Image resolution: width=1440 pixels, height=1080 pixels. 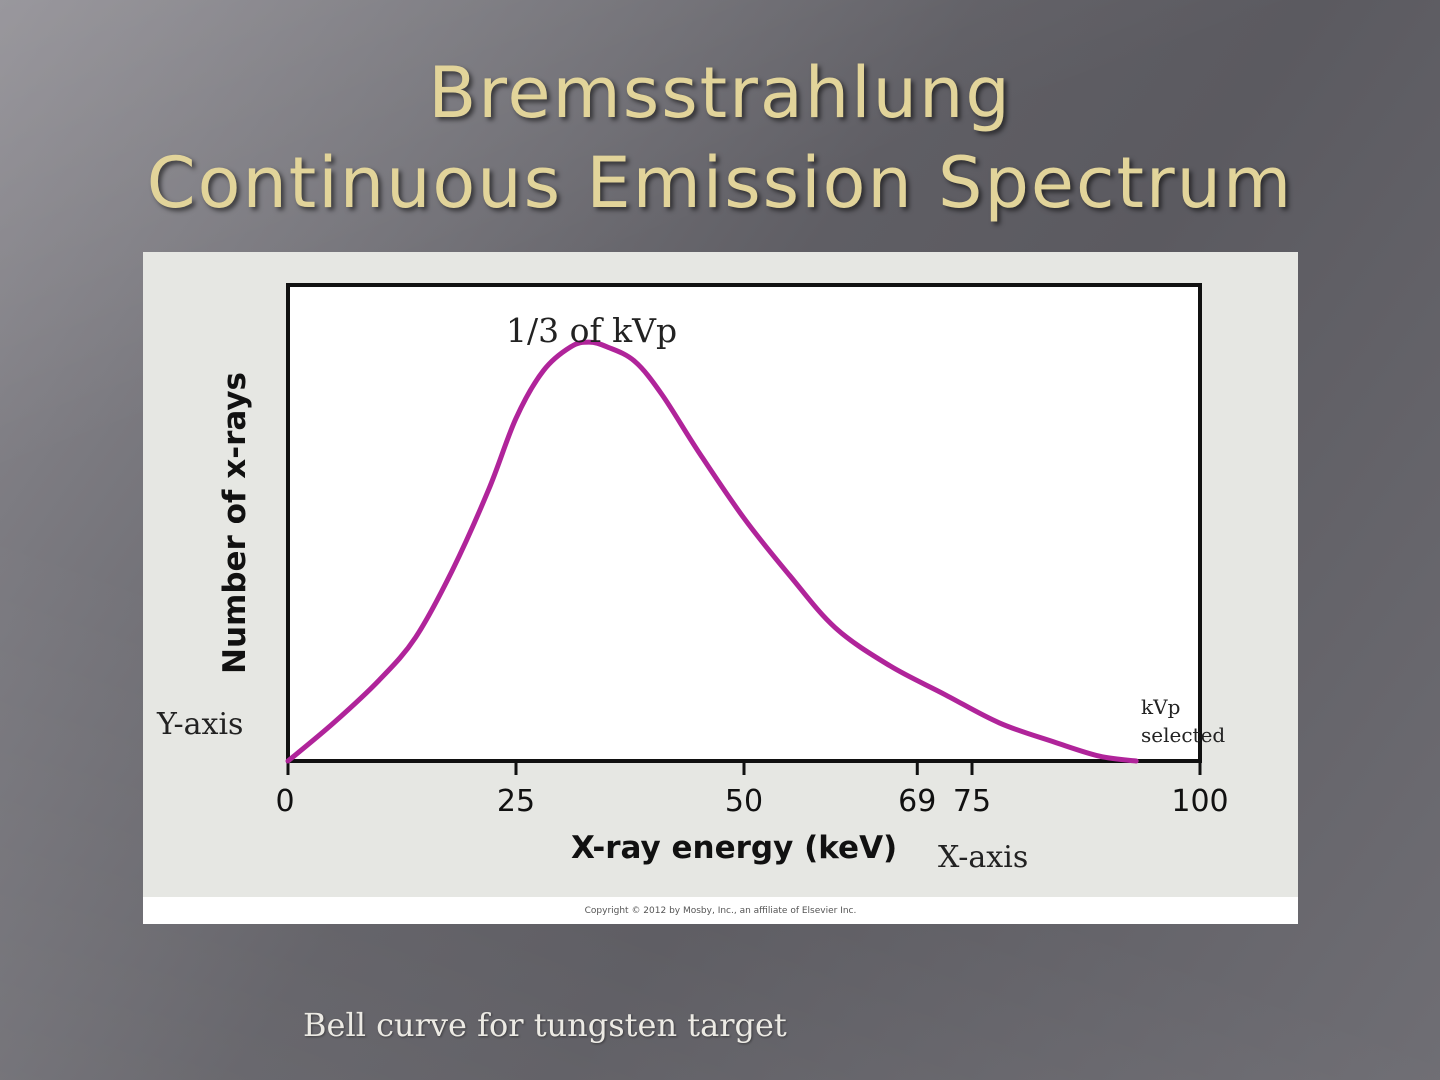 I want to click on x-tick-label-75: 75, so click(x=972, y=801).